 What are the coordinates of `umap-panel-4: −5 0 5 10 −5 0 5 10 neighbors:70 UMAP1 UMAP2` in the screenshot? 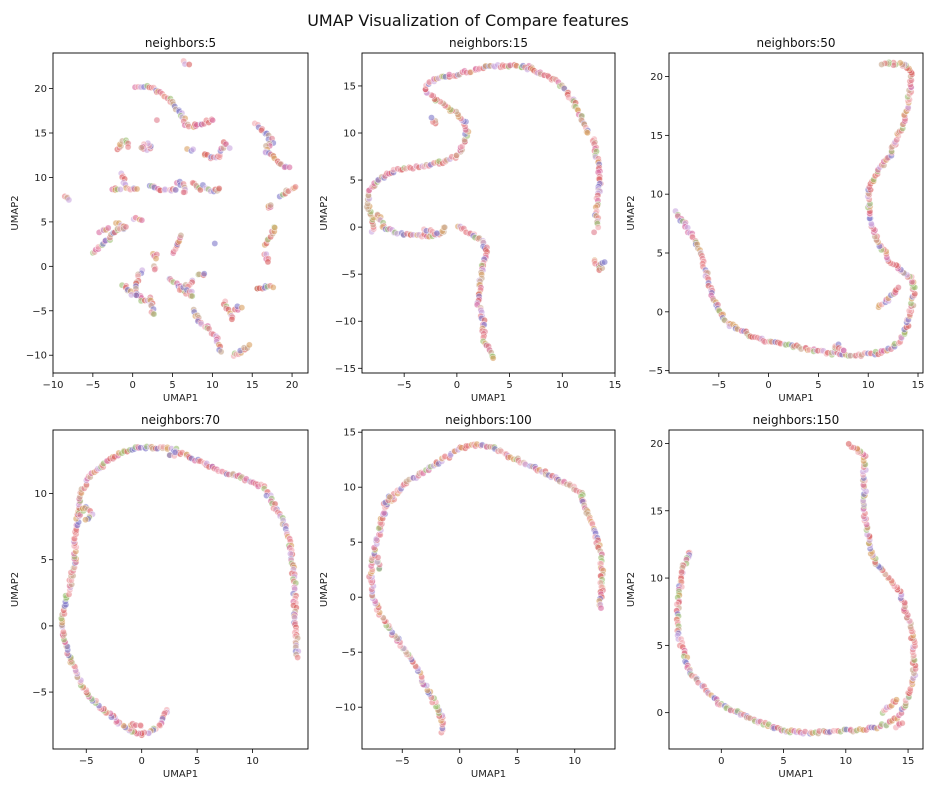 It's located at (159, 596).